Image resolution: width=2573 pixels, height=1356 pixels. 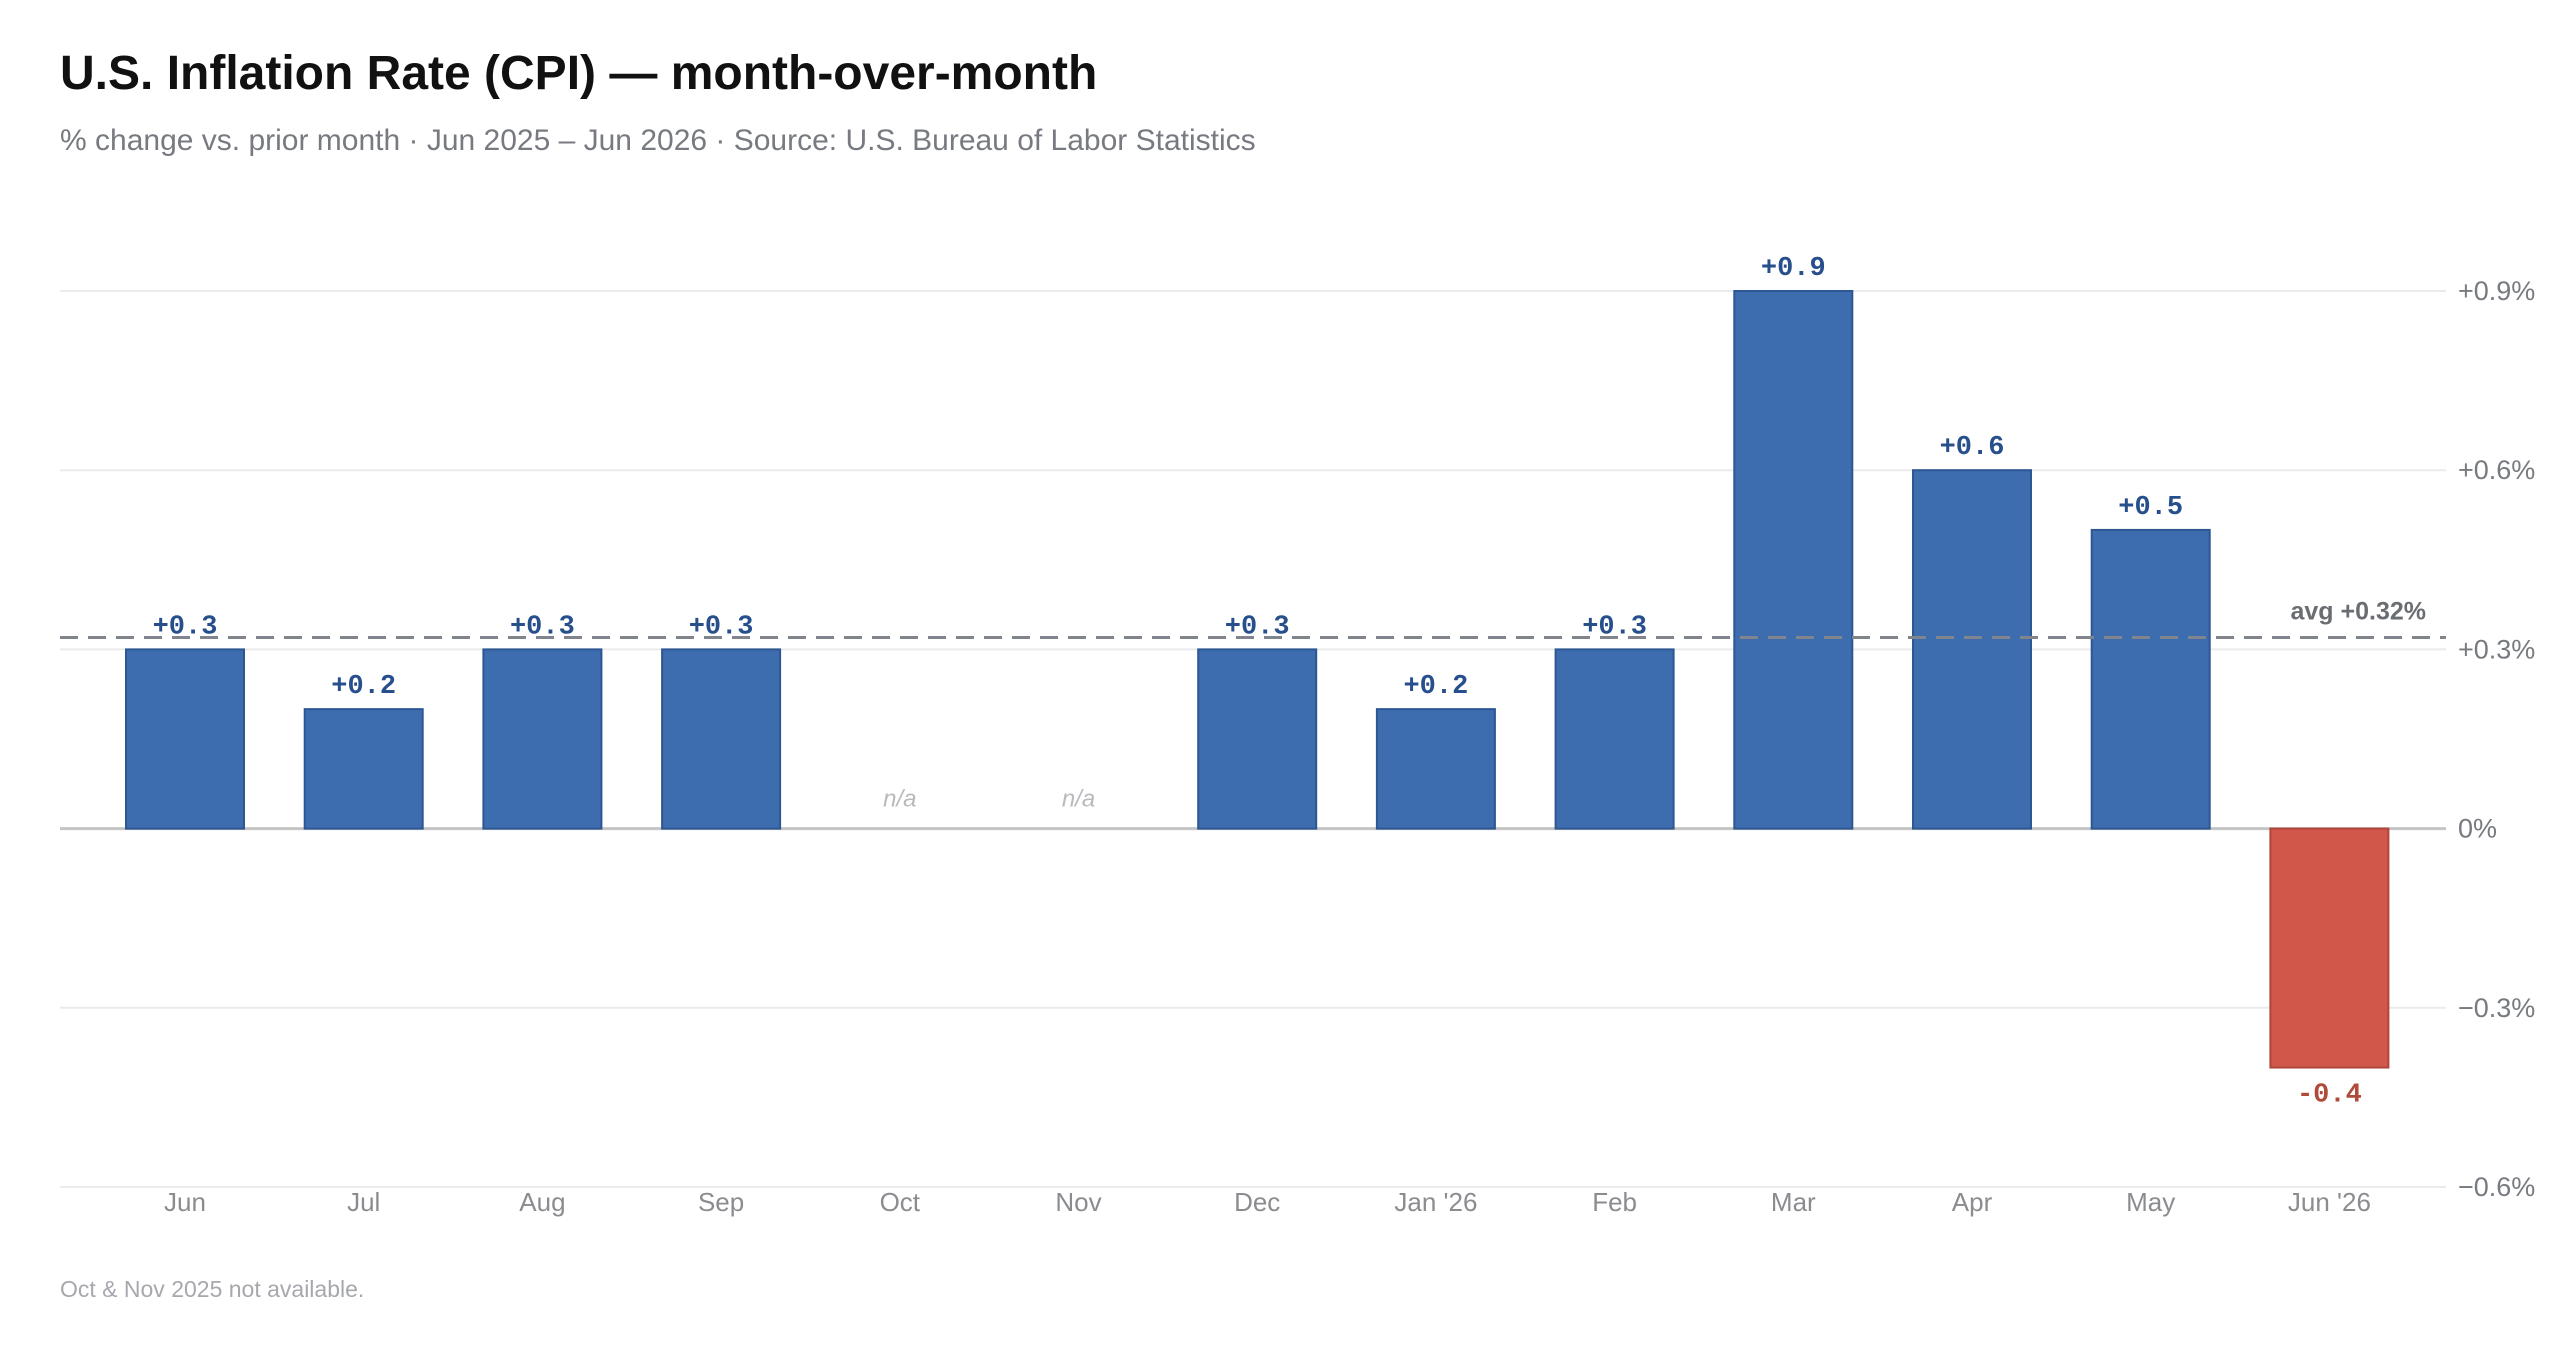 I want to click on x-tick-label: May, so click(x=2150, y=1202).